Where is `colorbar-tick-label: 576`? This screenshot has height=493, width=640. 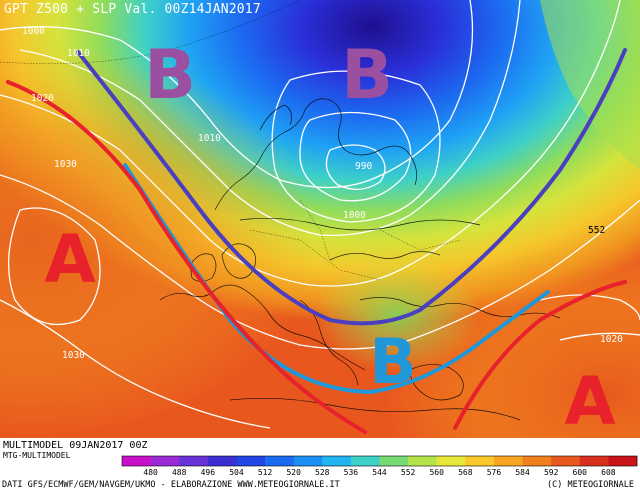 colorbar-tick-label: 576 is located at coordinates (494, 472).